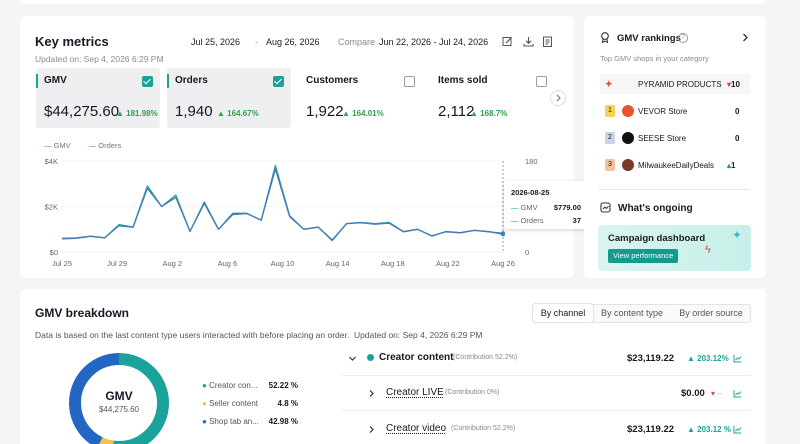 The height and width of the screenshot is (444, 800). What do you see at coordinates (194, 111) in the screenshot?
I see `metric-value: 1,940` at bounding box center [194, 111].